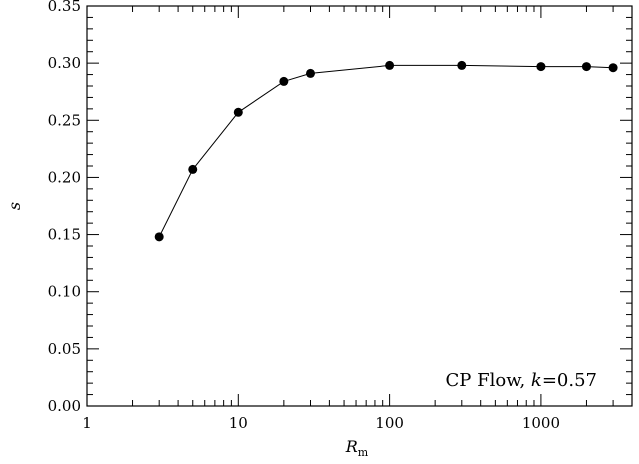 The width and height of the screenshot is (639, 464). I want to click on x-tick-label: 10, so click(238, 423).